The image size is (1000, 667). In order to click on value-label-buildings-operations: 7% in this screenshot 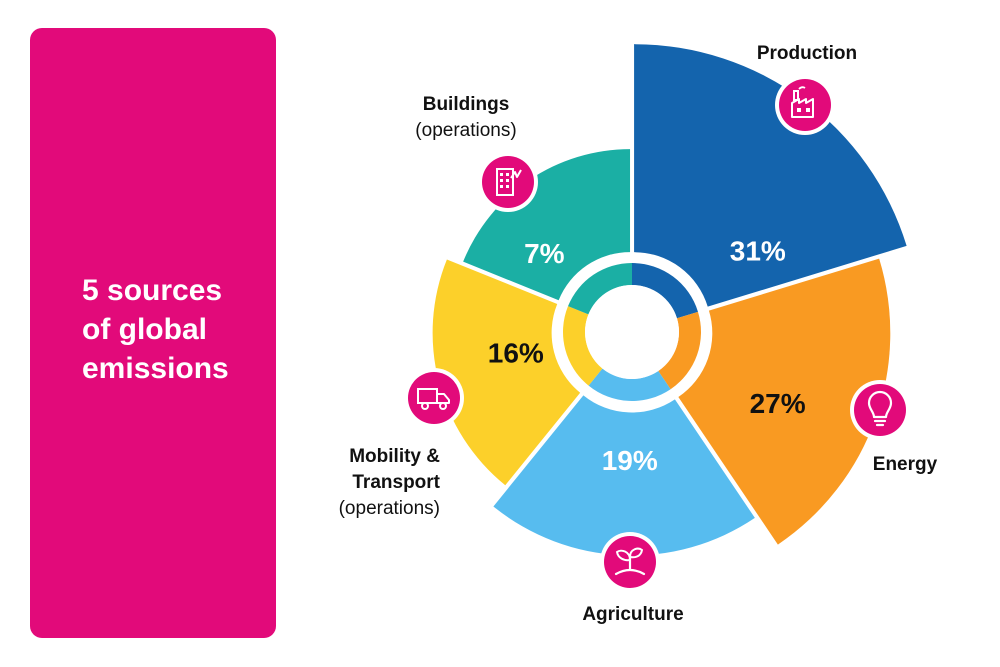, I will do `click(544, 253)`.